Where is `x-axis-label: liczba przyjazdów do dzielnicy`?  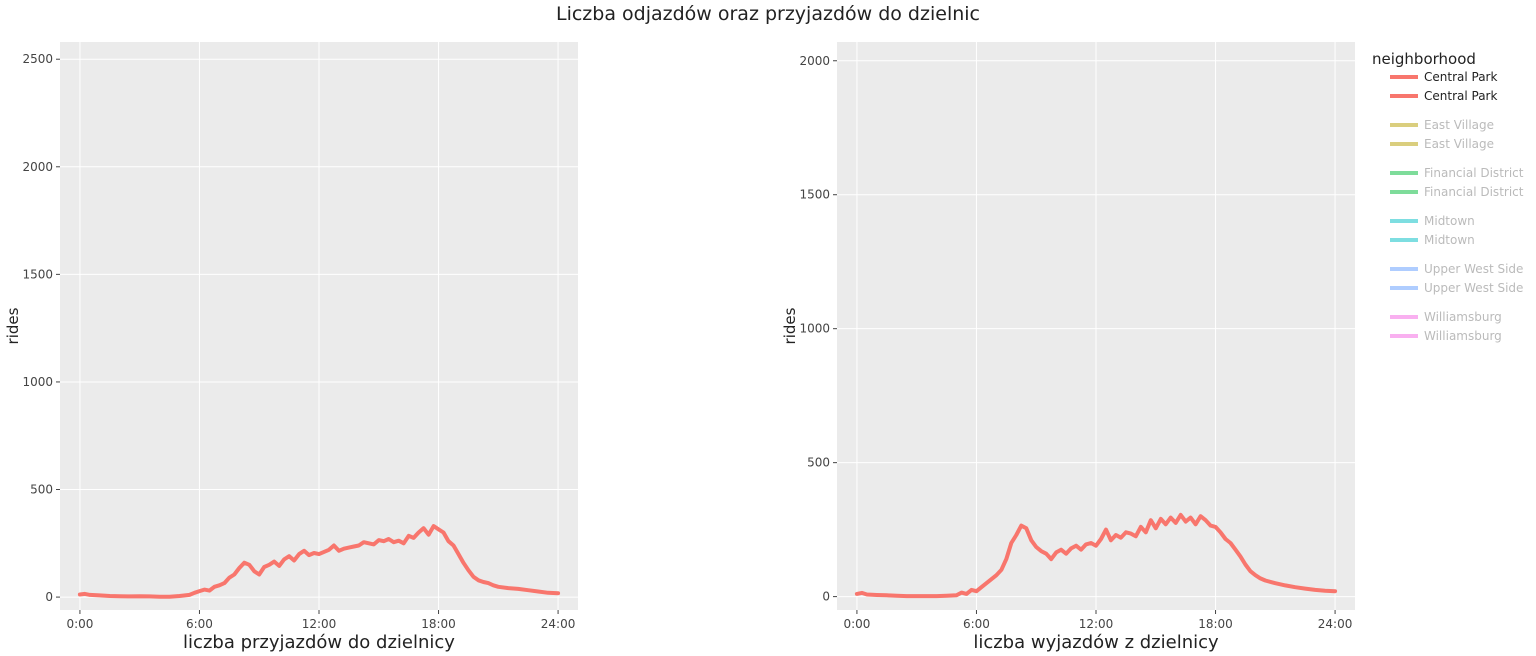 x-axis-label: liczba przyjazdów do dzielnicy is located at coordinates (319, 642).